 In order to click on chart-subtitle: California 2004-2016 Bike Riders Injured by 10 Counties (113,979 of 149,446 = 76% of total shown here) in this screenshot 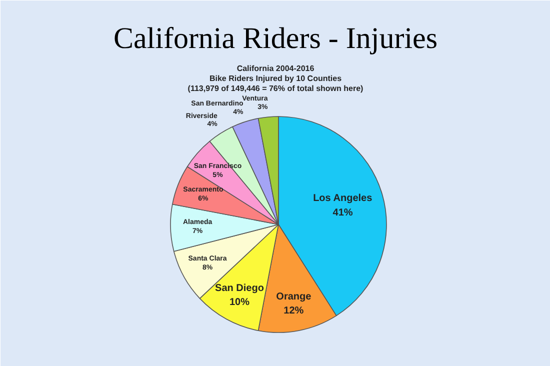, I will do `click(276, 78)`.